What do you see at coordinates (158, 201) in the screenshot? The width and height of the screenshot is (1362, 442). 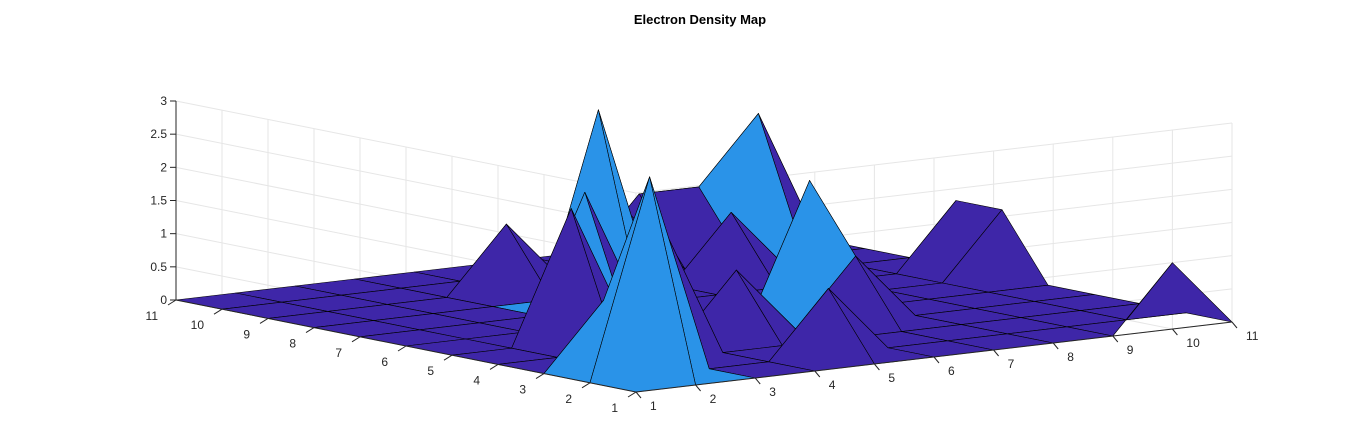 I see `z-tick-label: 1.5` at bounding box center [158, 201].